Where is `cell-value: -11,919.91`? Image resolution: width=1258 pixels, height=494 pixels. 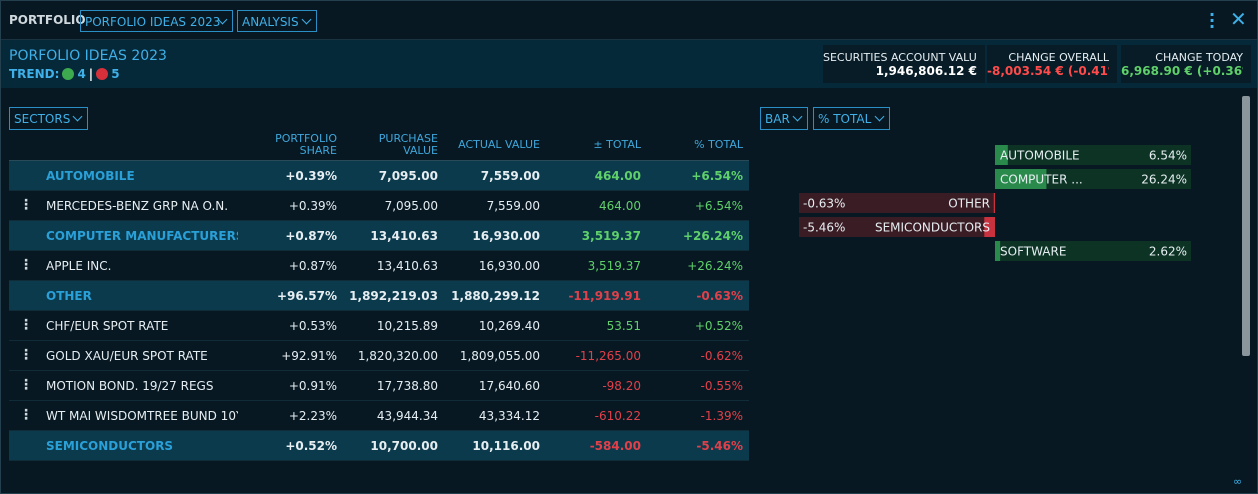
cell-value: -11,919.91 is located at coordinates (604, 296).